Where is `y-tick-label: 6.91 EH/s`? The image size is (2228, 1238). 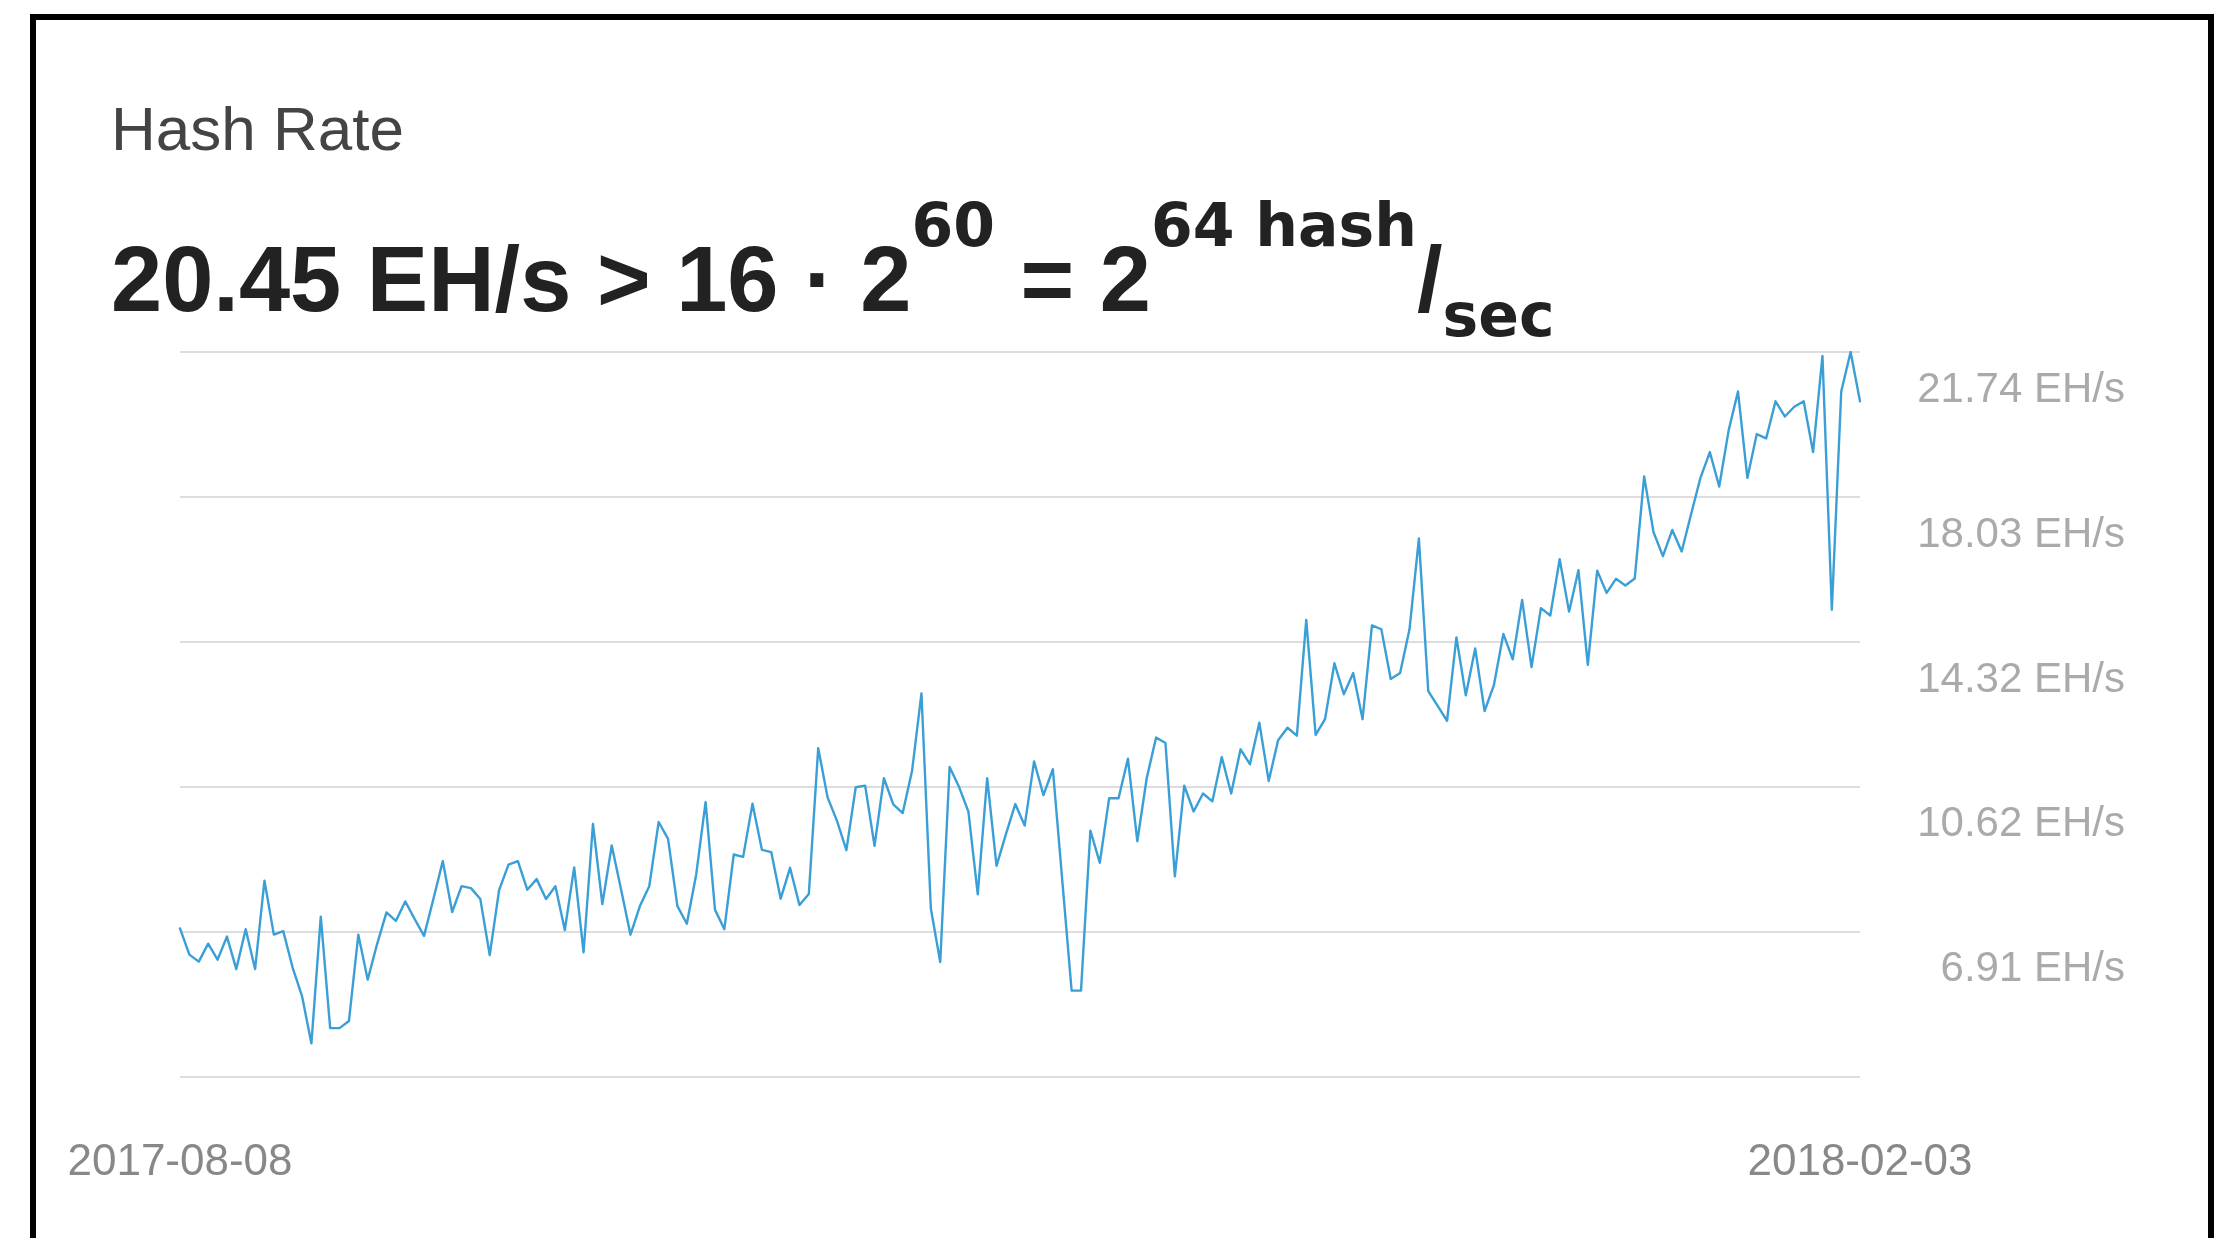 y-tick-label: 6.91 EH/s is located at coordinates (2032, 967).